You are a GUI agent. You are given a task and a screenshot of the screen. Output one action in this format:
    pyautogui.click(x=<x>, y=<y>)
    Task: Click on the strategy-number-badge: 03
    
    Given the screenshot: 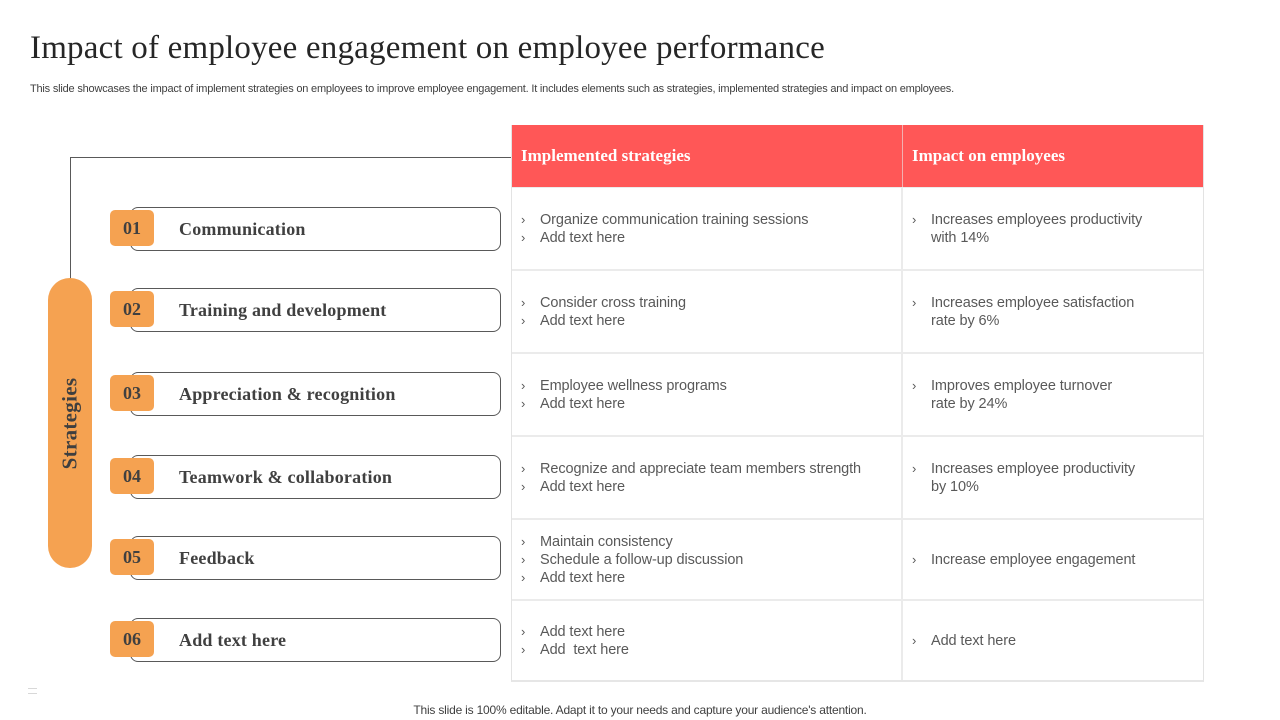 What is the action you would take?
    pyautogui.click(x=132, y=393)
    